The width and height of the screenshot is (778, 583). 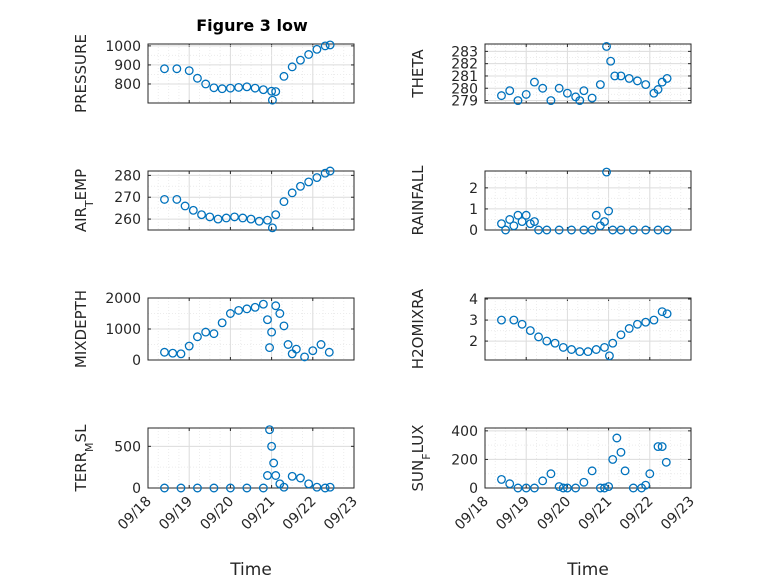 What do you see at coordinates (81, 73) in the screenshot?
I see `y-axis-label: PRESSURE` at bounding box center [81, 73].